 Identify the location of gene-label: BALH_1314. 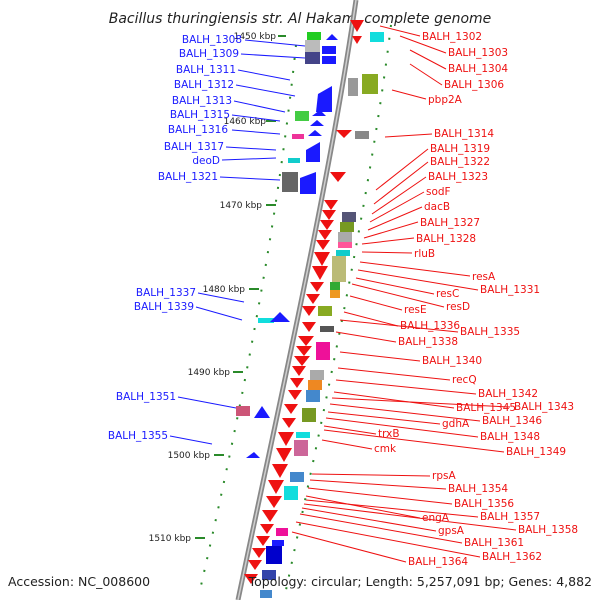
(464, 134).